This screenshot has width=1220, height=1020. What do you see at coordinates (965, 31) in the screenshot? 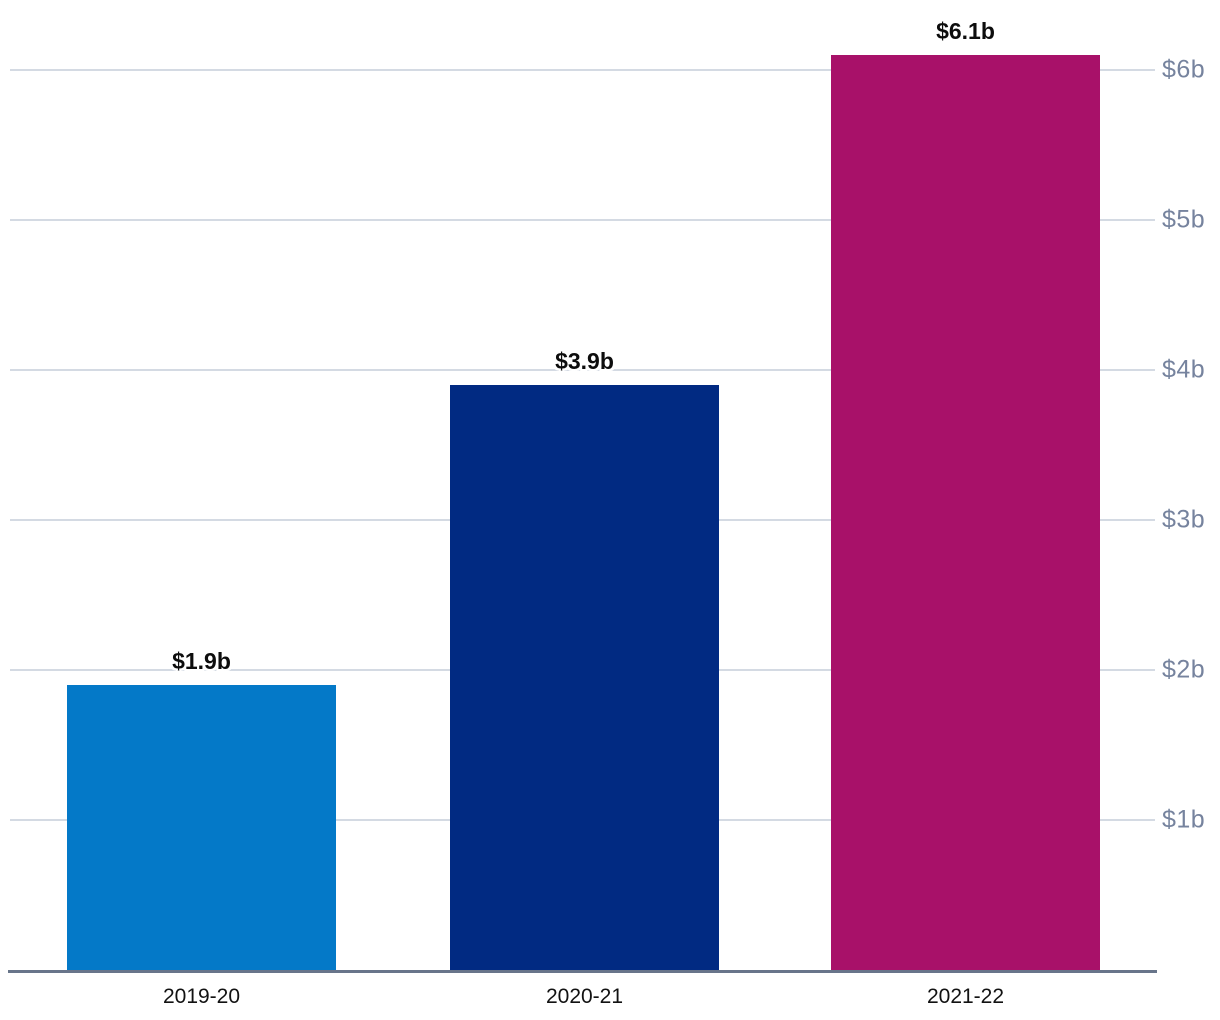
I see `bar-value-label: $6.1b` at bounding box center [965, 31].